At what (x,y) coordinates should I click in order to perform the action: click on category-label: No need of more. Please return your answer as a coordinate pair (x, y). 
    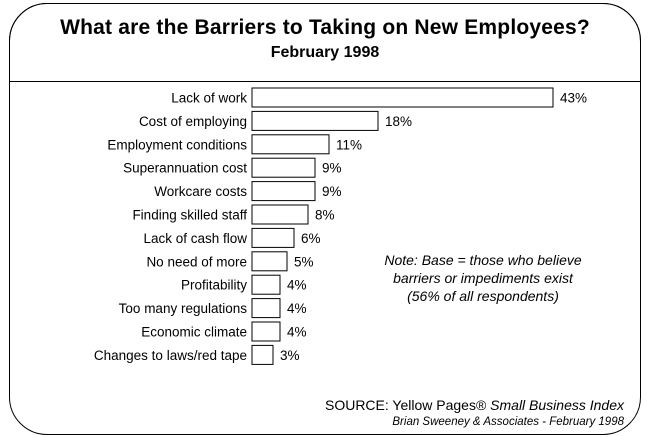
    Looking at the image, I should click on (196, 261).